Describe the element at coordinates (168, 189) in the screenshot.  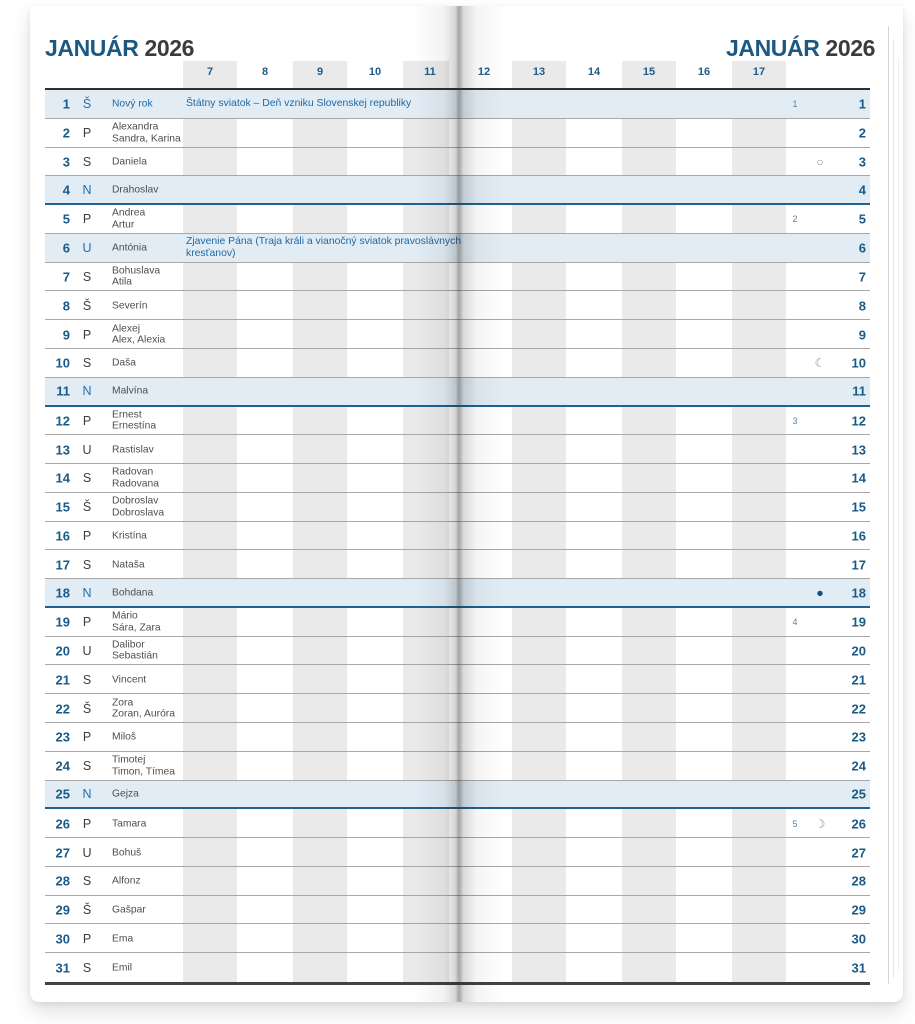
I see `nameday-names: Drahoslav` at that location.